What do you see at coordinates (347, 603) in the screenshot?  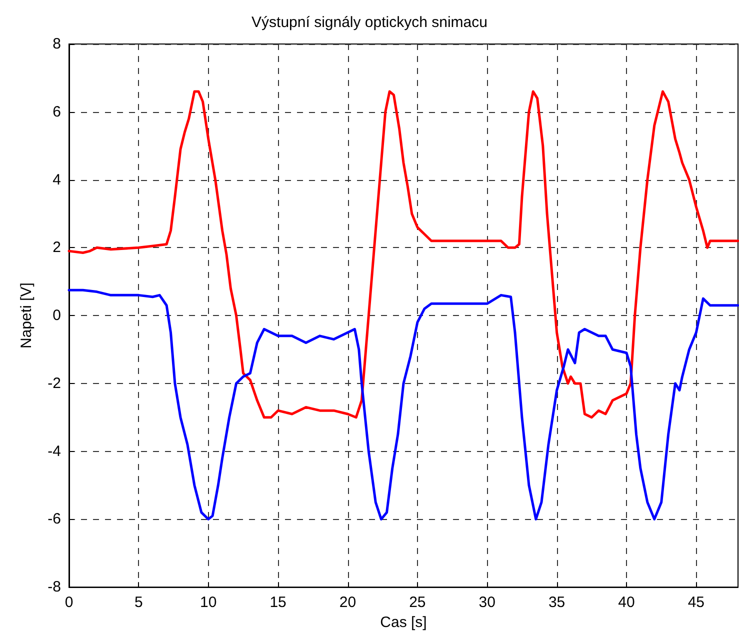 I see `x-tick-label: 20` at bounding box center [347, 603].